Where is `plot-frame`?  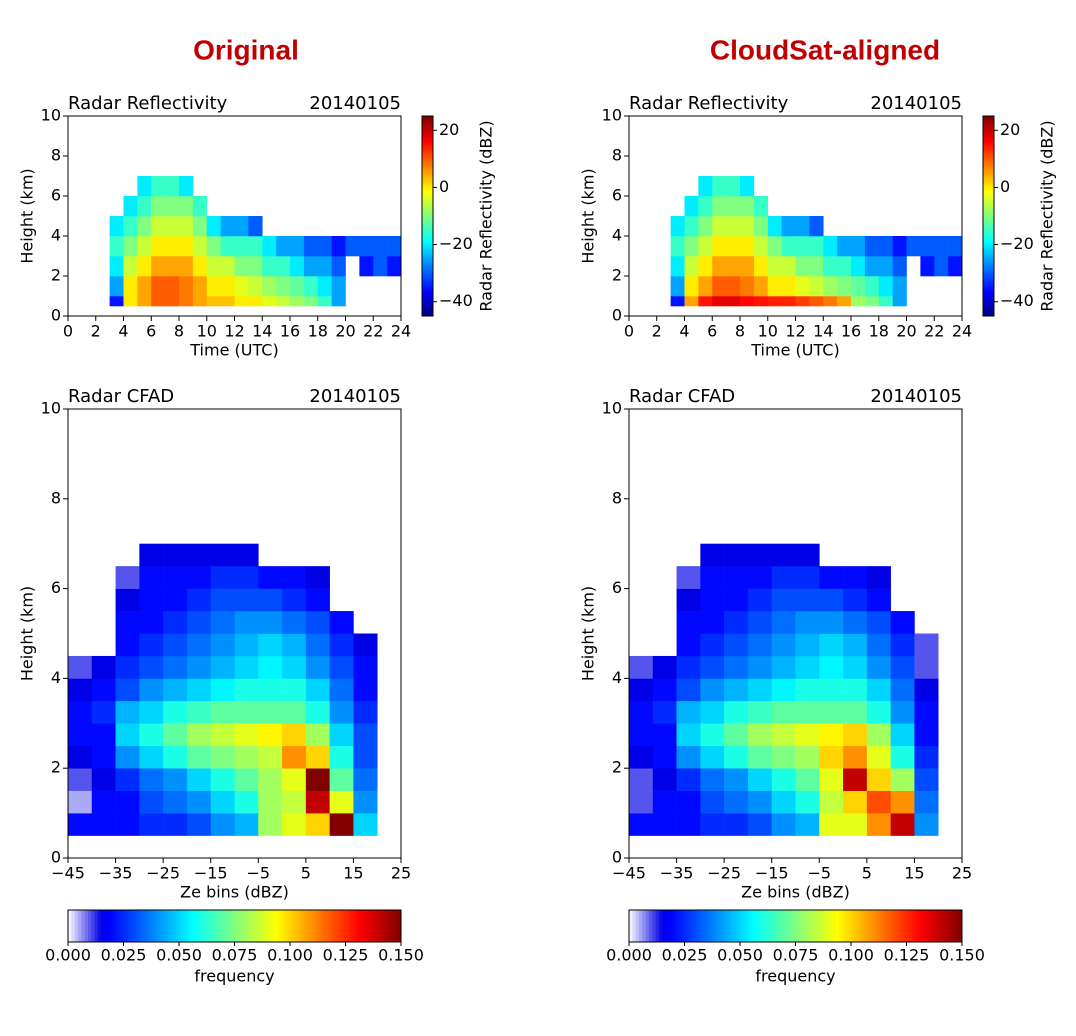
plot-frame is located at coordinates (795, 633).